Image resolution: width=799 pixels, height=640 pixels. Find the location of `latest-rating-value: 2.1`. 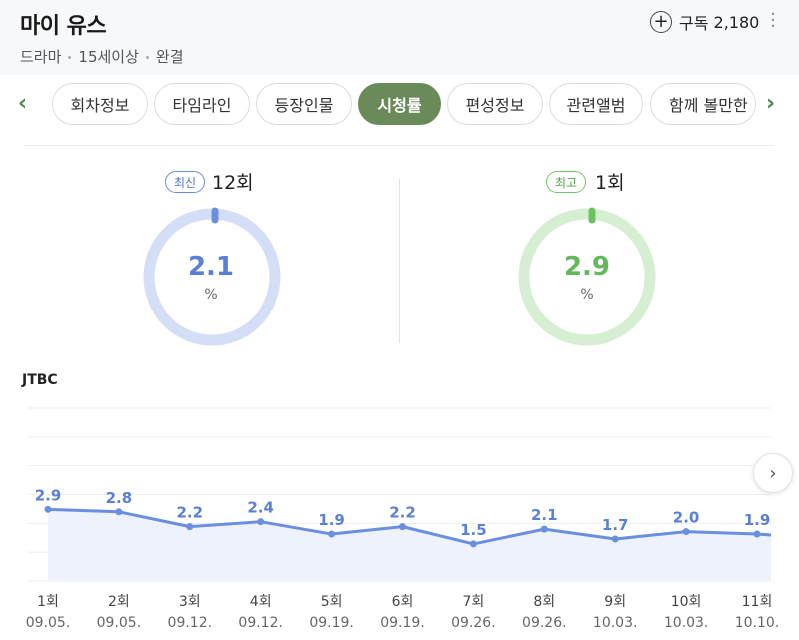

latest-rating-value: 2.1 is located at coordinates (211, 267).